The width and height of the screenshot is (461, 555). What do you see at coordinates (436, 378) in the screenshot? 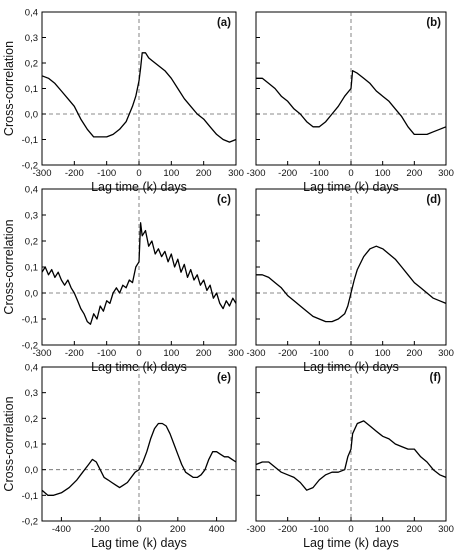
I see `panel-label: (f)` at bounding box center [436, 378].